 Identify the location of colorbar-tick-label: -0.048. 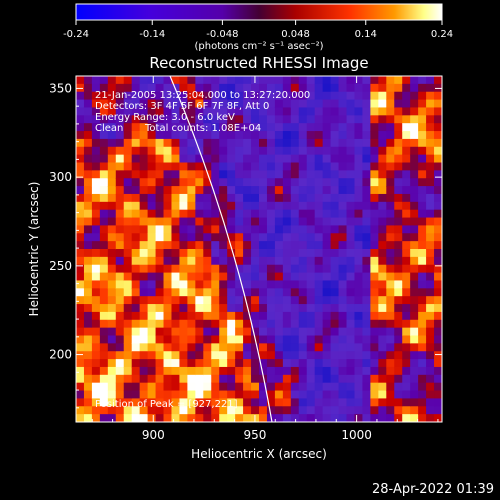
(222, 34).